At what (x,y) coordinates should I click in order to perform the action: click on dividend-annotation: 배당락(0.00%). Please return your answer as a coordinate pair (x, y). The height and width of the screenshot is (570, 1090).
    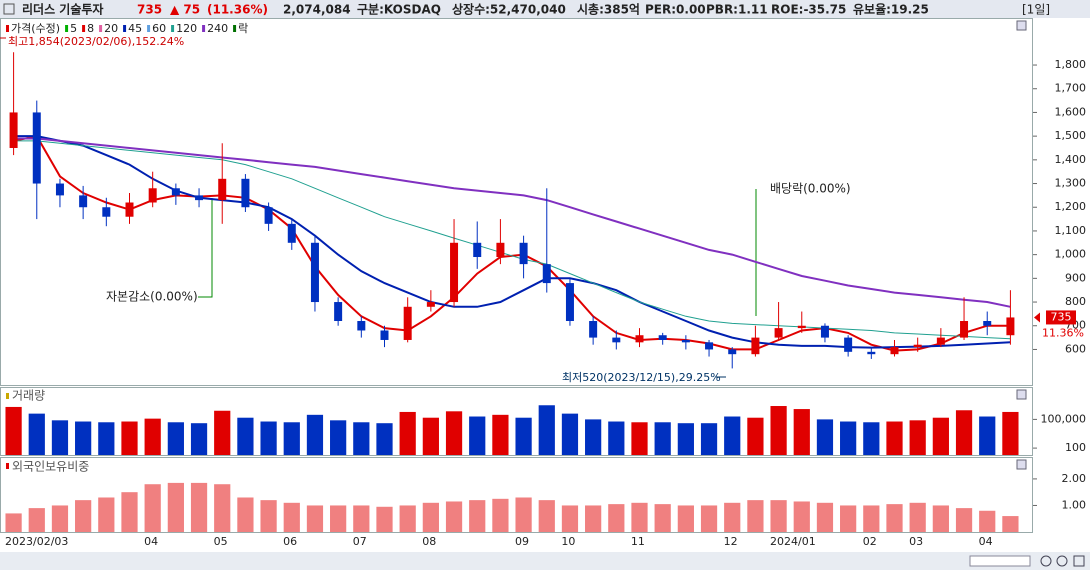
    Looking at the image, I should click on (810, 189).